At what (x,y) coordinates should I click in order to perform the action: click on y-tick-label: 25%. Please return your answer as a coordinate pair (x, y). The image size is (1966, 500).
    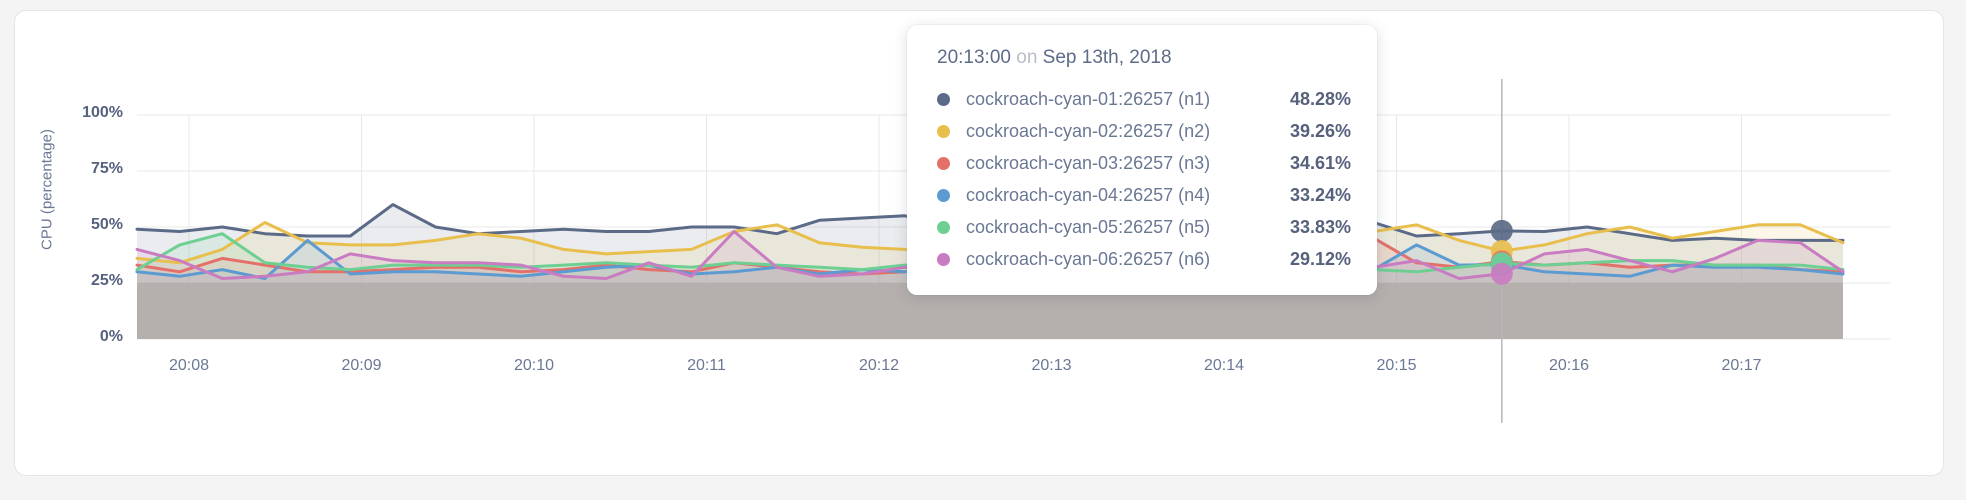
    Looking at the image, I should click on (106, 280).